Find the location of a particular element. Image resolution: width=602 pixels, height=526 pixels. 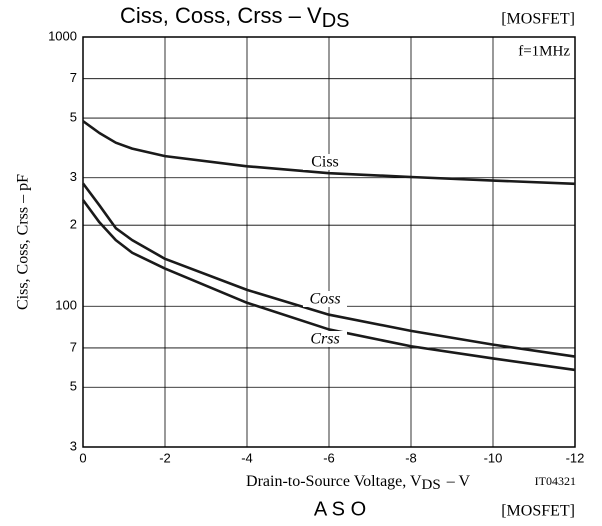

x-tick-label: 0 is located at coordinates (82, 457).